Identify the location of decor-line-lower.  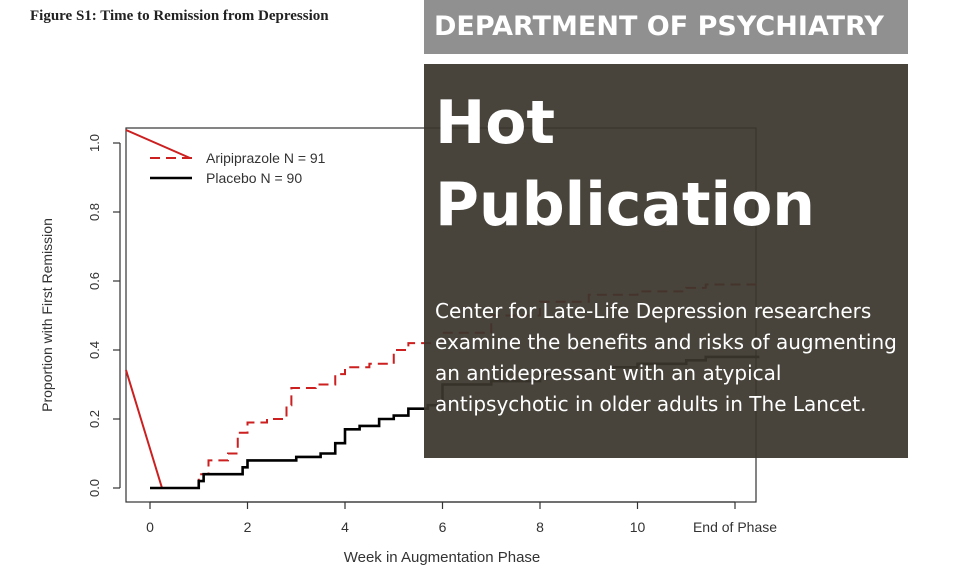
(144, 429).